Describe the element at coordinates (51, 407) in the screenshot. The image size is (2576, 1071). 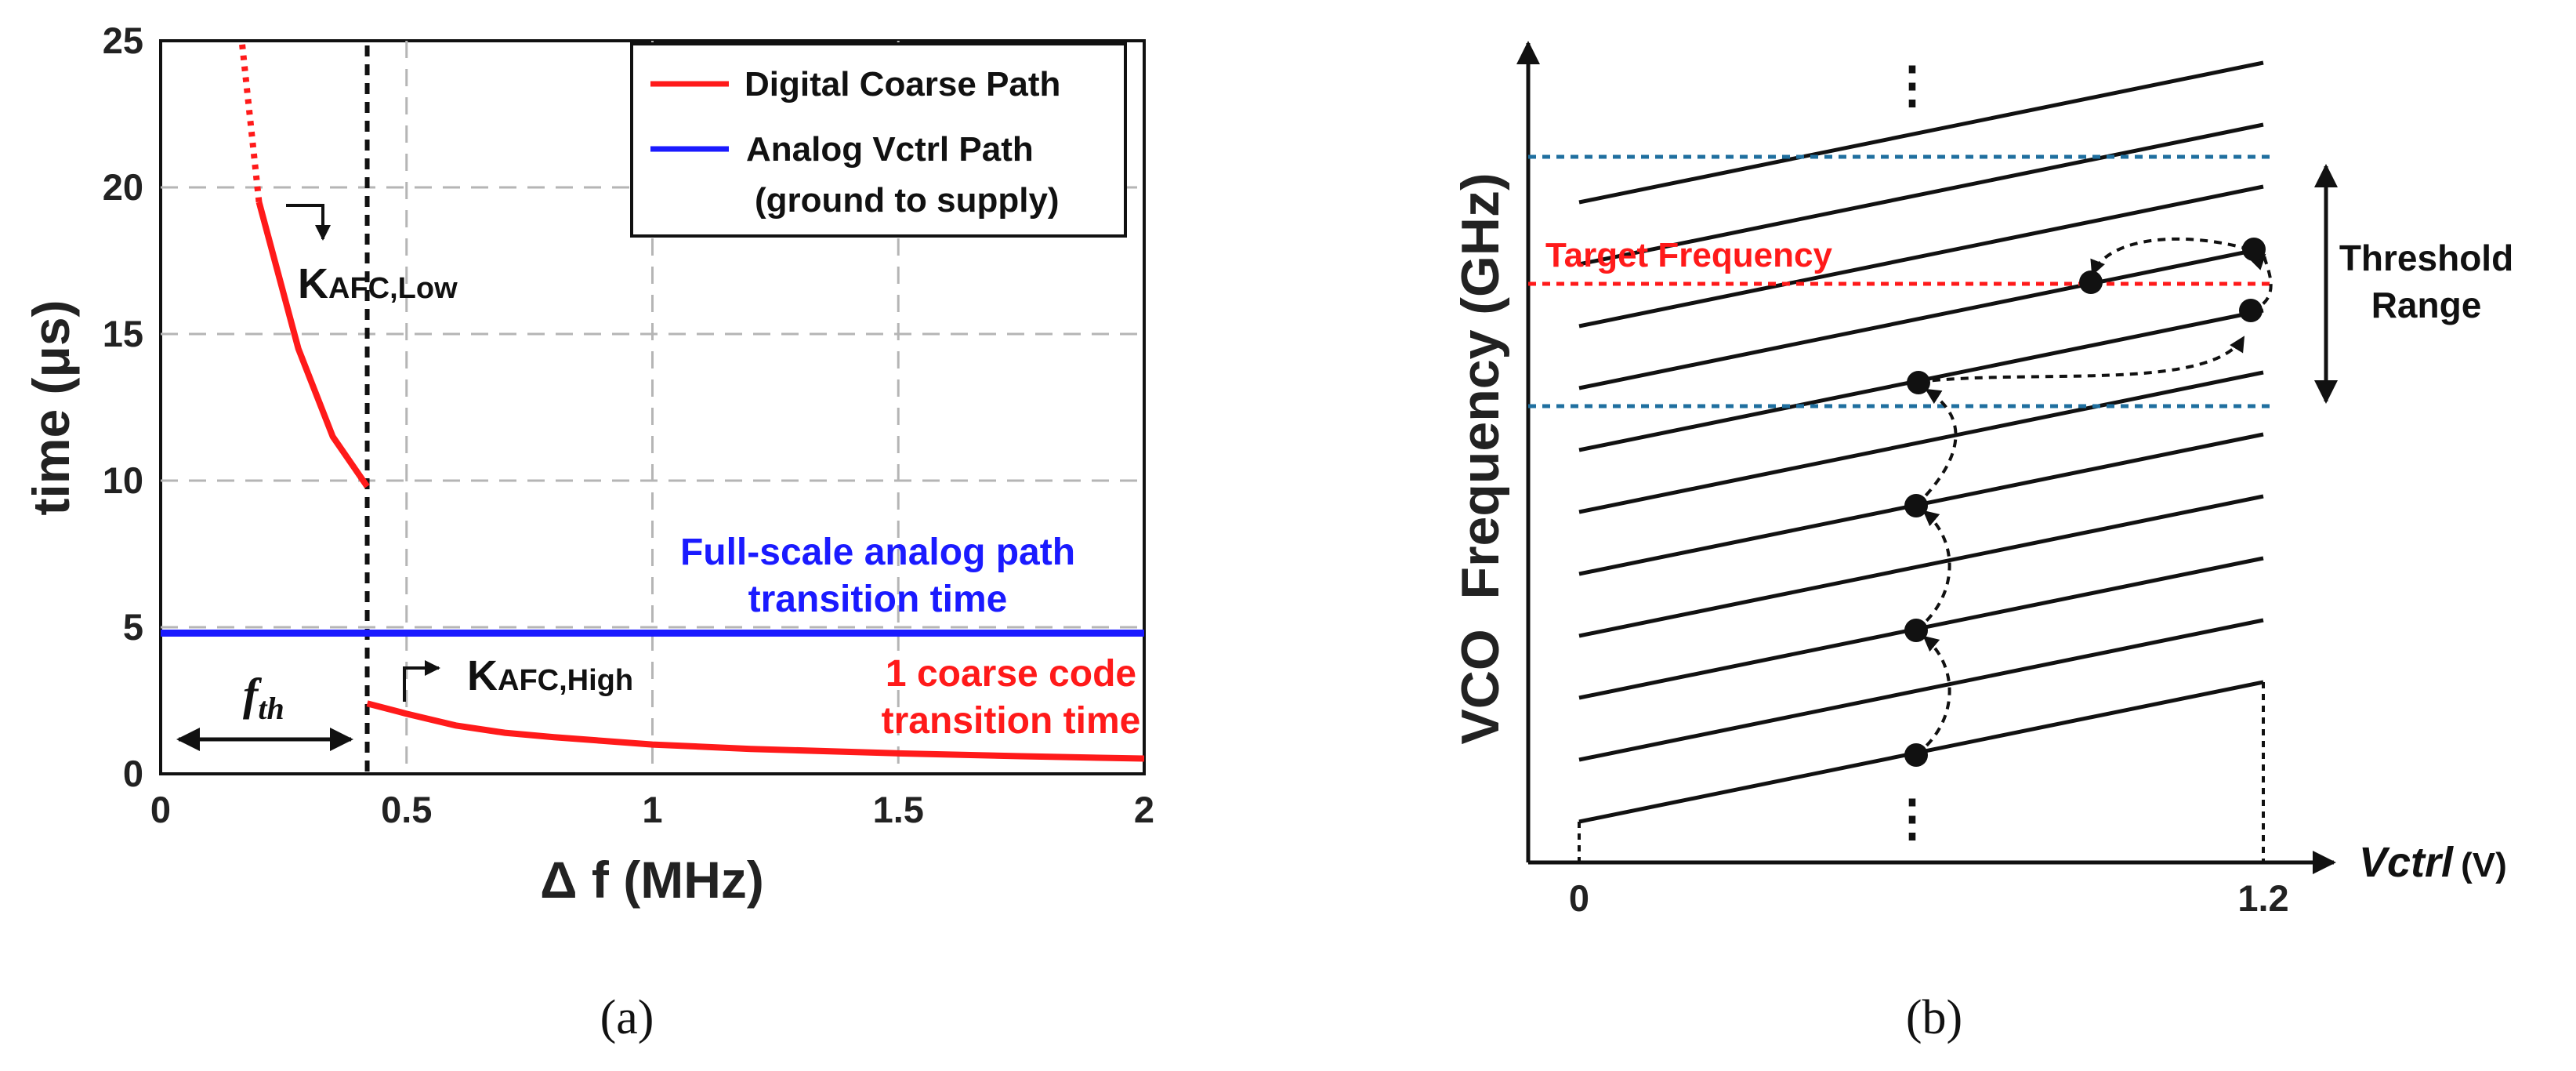
I see `y-axis-title-a: time (μs)` at that location.